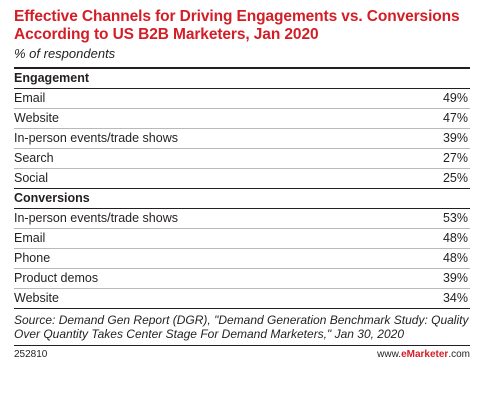 The image size is (484, 403). Describe the element at coordinates (242, 279) in the screenshot. I see `table-row: Product demos 39%` at that location.